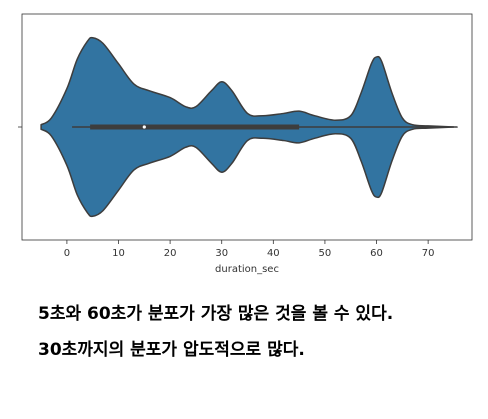 This screenshot has height=419, width=488. I want to click on x-tick-label: 40, so click(273, 253).